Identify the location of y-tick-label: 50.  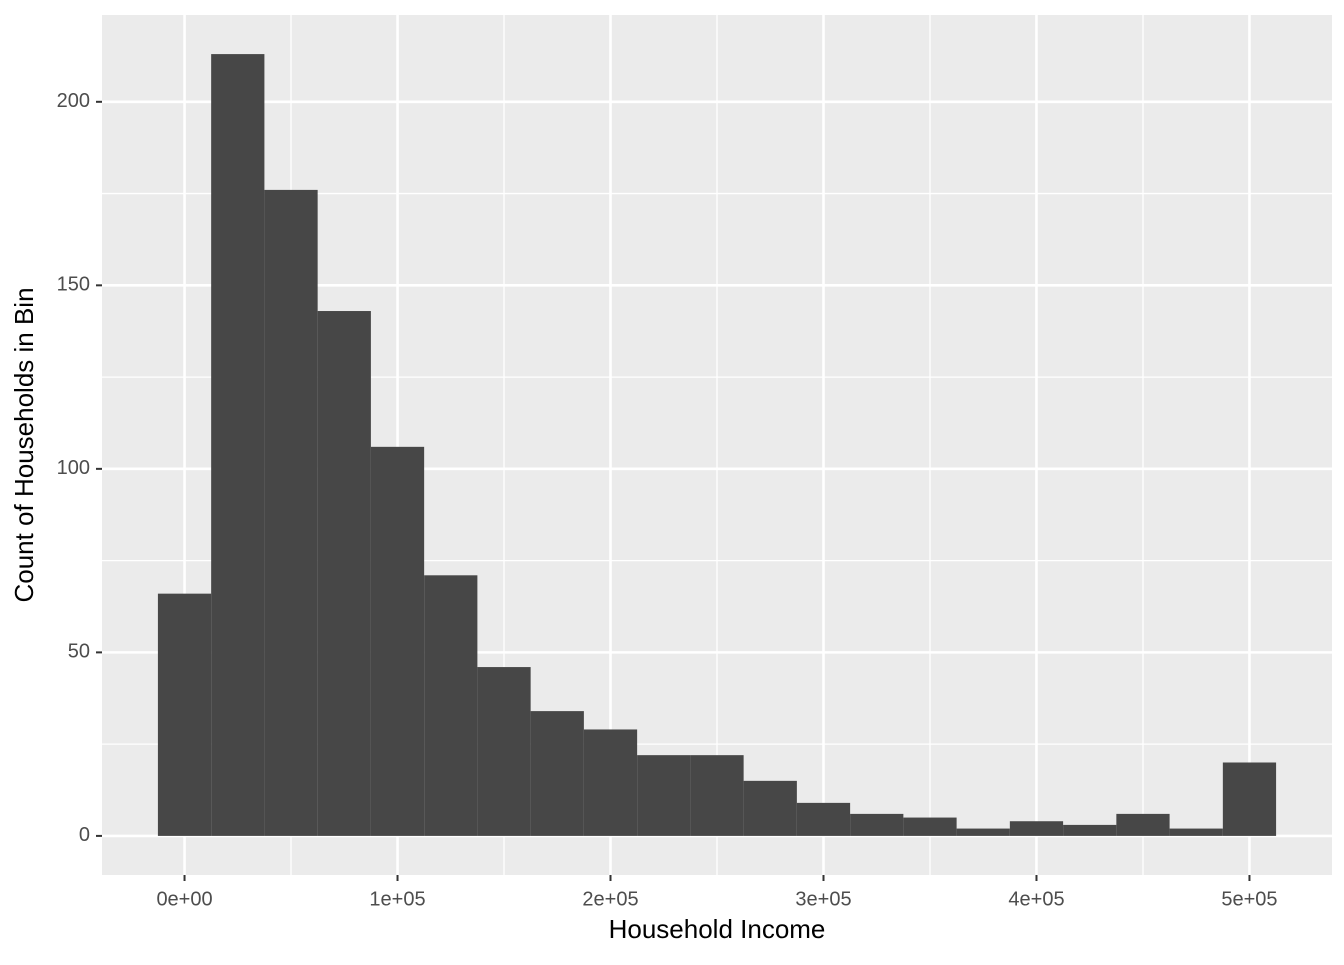
(79, 652).